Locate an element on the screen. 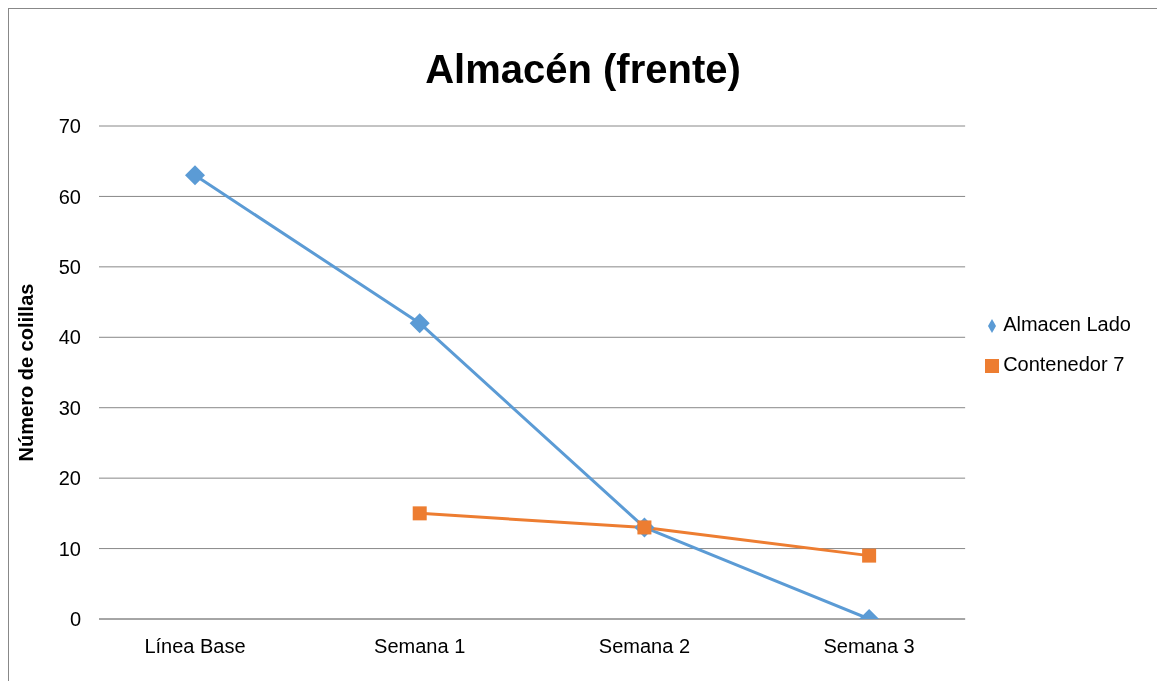 The height and width of the screenshot is (687, 1164). y-tick-label: 60 is located at coordinates (69, 196).